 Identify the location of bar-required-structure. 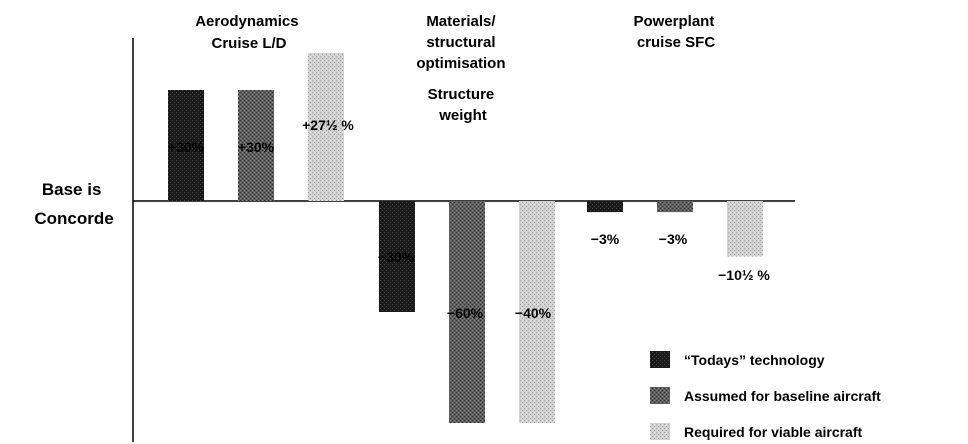
(537, 312).